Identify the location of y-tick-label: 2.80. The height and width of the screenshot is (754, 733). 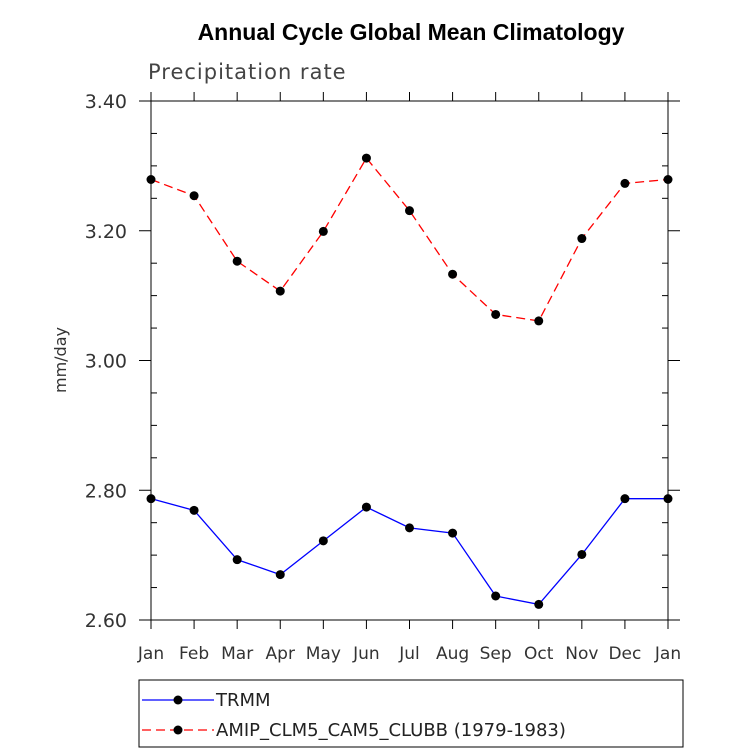
(106, 491).